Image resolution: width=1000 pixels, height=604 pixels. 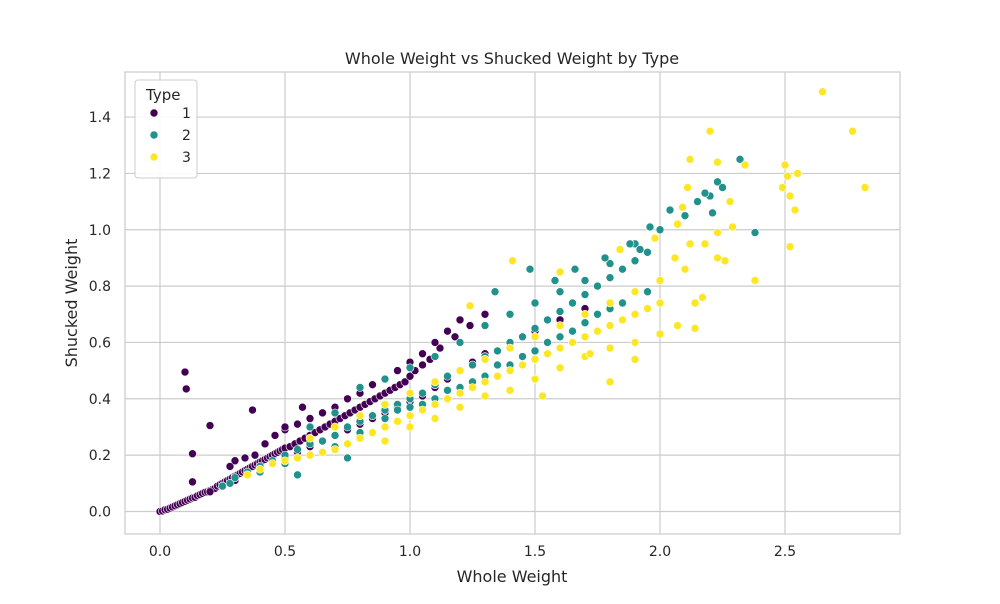 I want to click on x-tick-label: 0.0, so click(x=160, y=552).